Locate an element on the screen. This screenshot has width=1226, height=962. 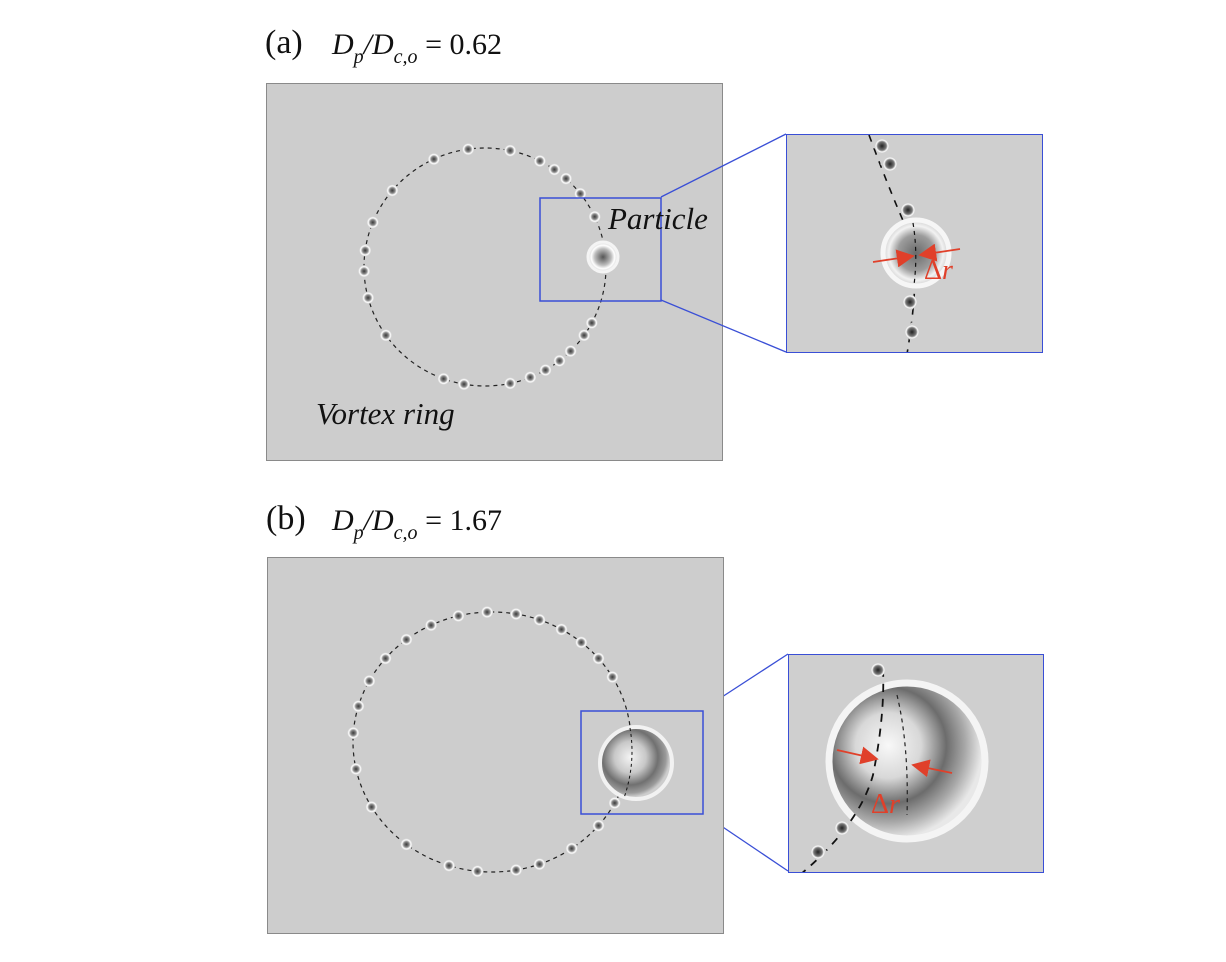
vortex-ring-label: Vortex ring is located at coordinates (385, 413).